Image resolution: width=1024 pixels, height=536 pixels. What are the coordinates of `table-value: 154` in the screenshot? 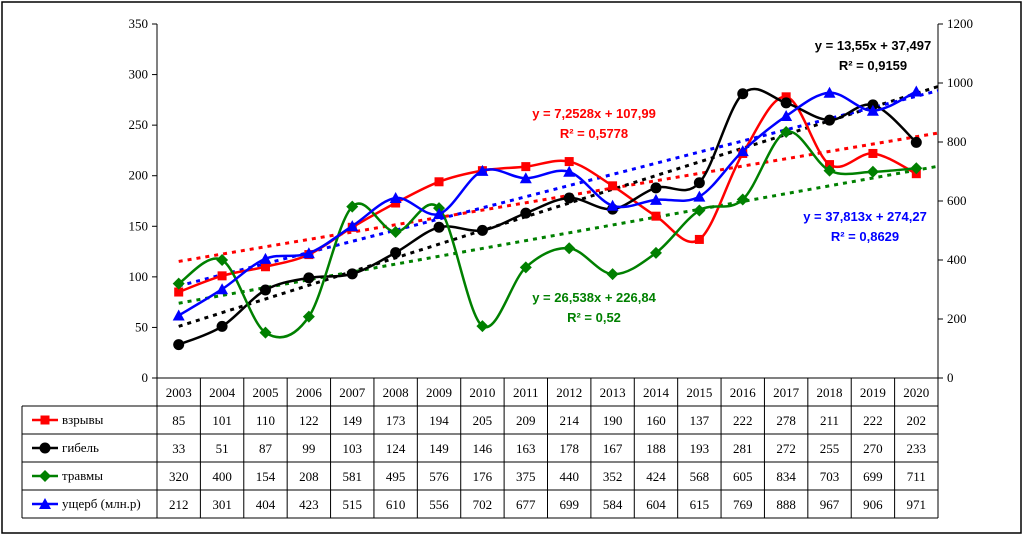 It's located at (266, 476).